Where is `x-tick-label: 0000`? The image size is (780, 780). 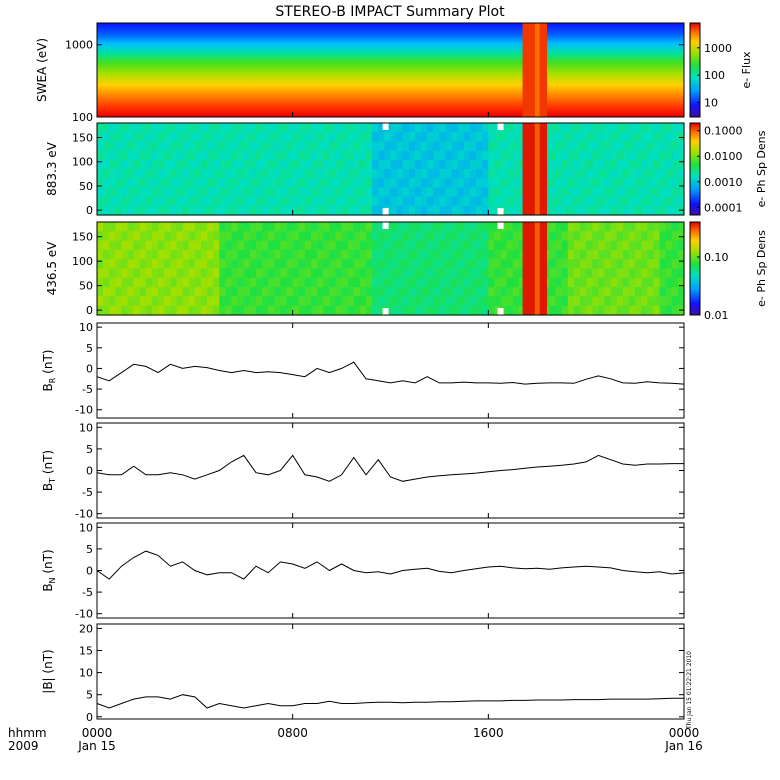
x-tick-label: 0000 is located at coordinates (97, 733).